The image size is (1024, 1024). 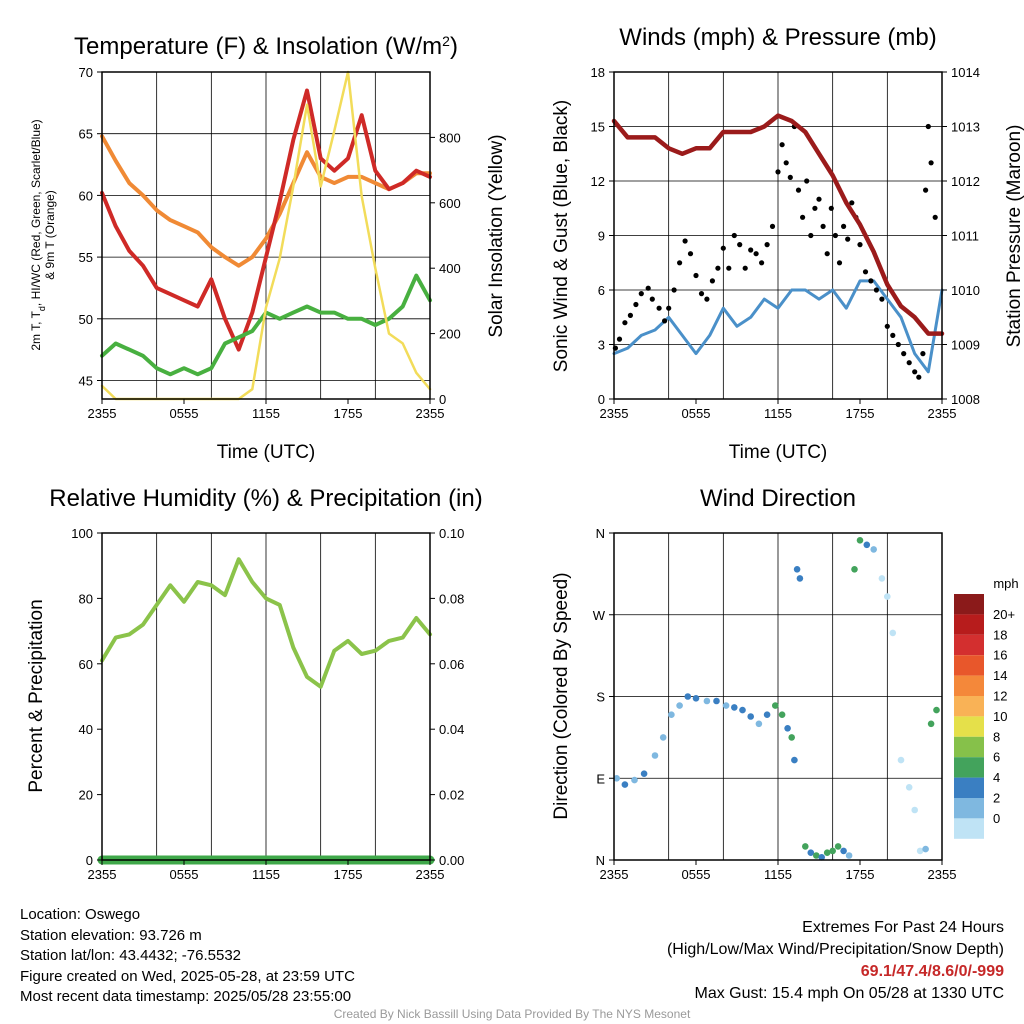 What do you see at coordinates (451, 795) in the screenshot?
I see `y2-tick-label: 0.02` at bounding box center [451, 795].